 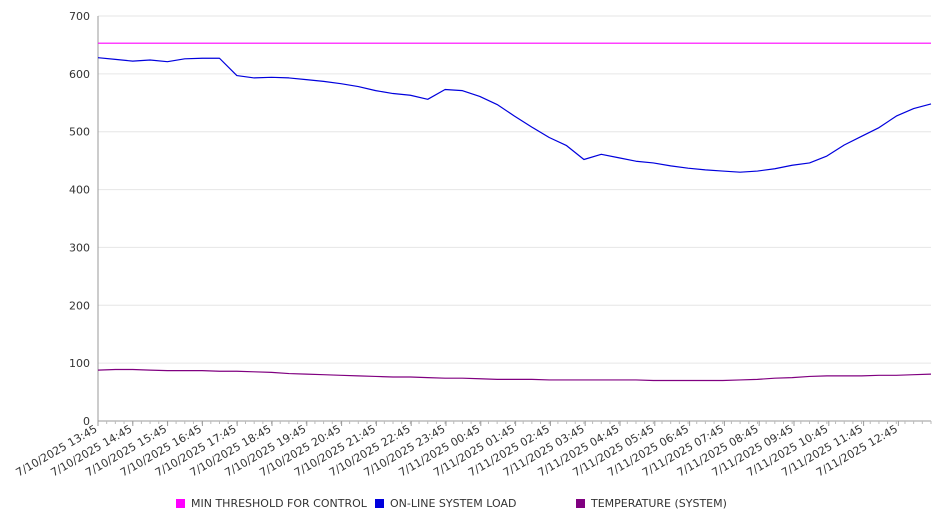 What do you see at coordinates (514, 375) in the screenshot?
I see `series-line-temperature` at bounding box center [514, 375].